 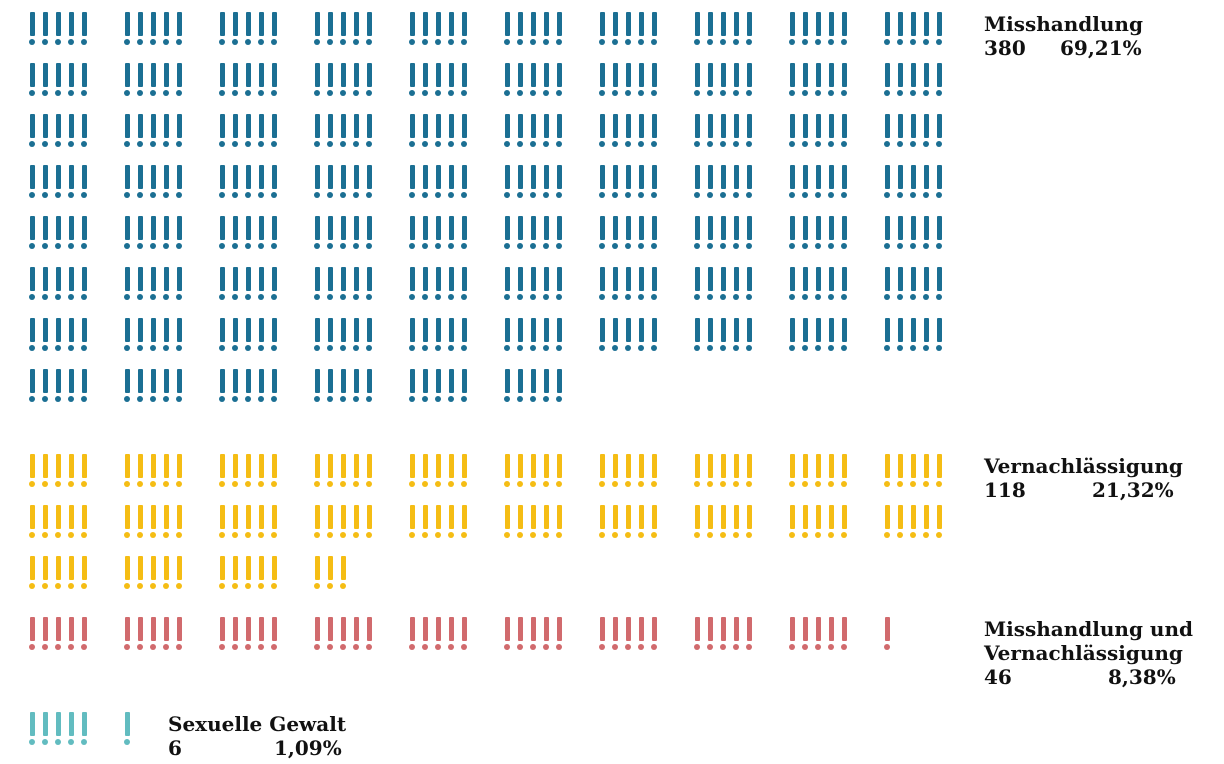 I want to click on legend-percent: 8,38%, so click(x=1142, y=677).